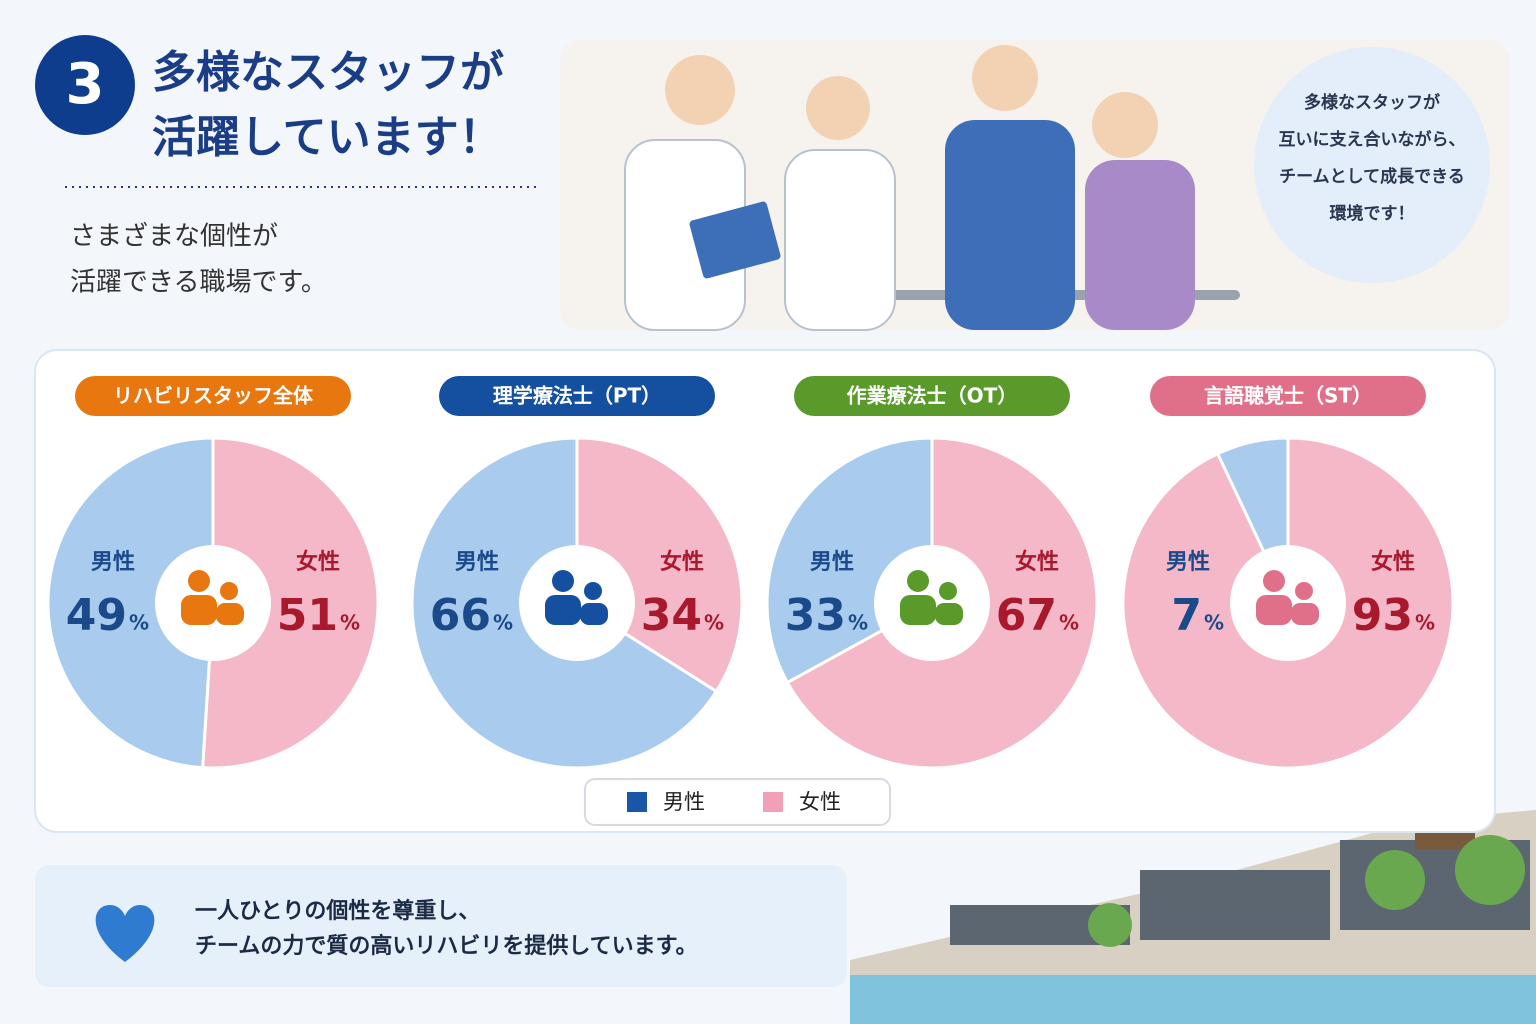 This screenshot has width=1536, height=1024. What do you see at coordinates (327, 137) in the screenshot?
I see `title-line: 活躍しています！` at bounding box center [327, 137].